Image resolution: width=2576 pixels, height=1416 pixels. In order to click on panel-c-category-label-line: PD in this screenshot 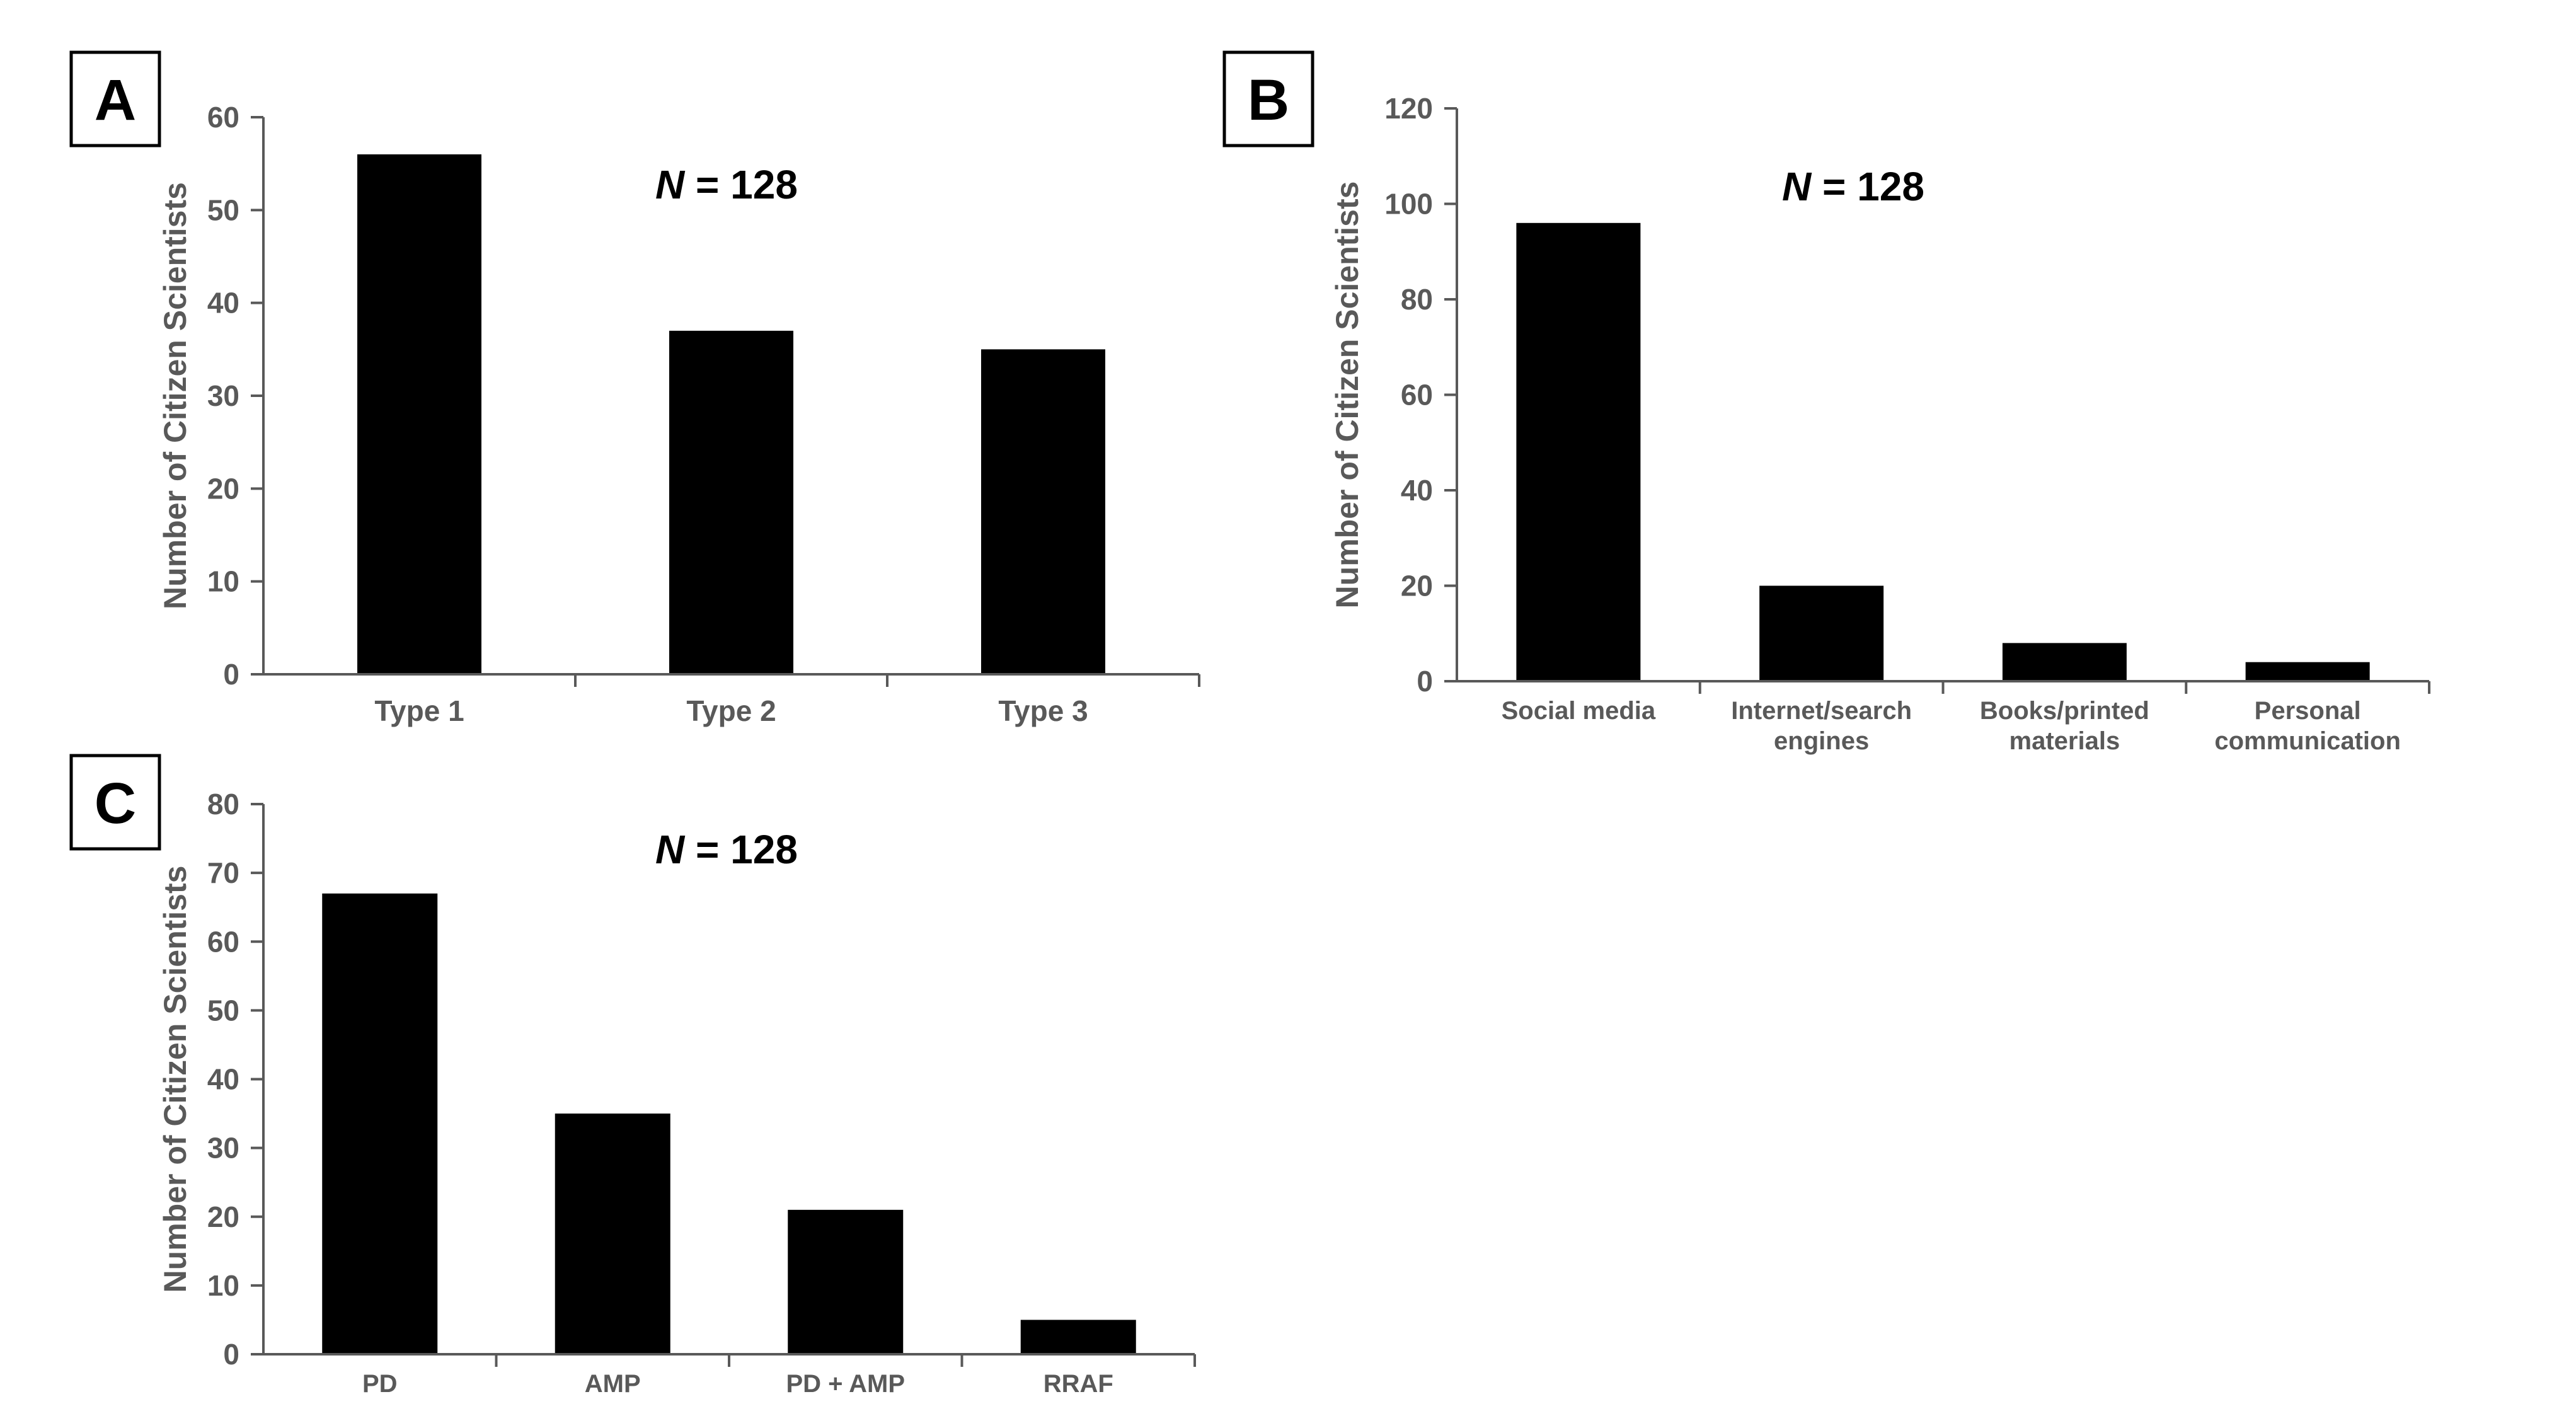, I will do `click(380, 1384)`.